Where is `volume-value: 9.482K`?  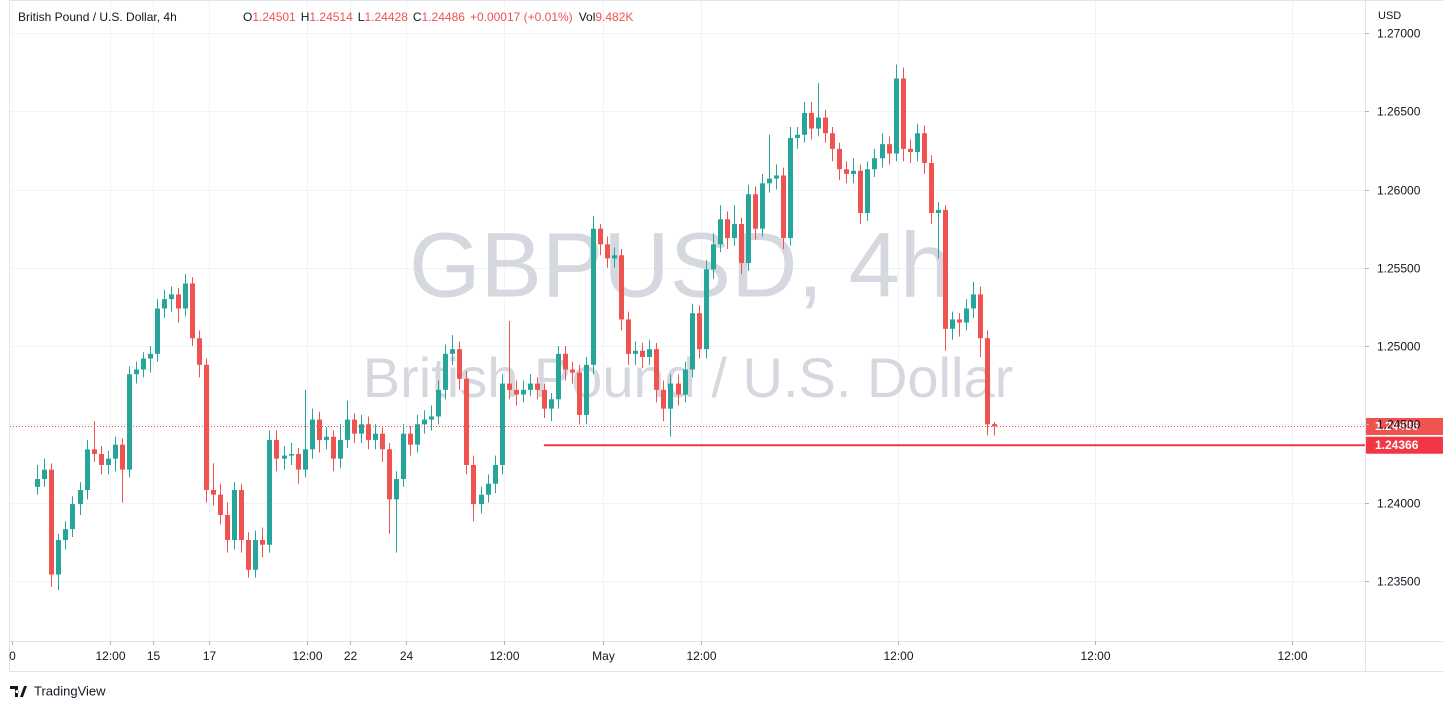
volume-value: 9.482K is located at coordinates (614, 17).